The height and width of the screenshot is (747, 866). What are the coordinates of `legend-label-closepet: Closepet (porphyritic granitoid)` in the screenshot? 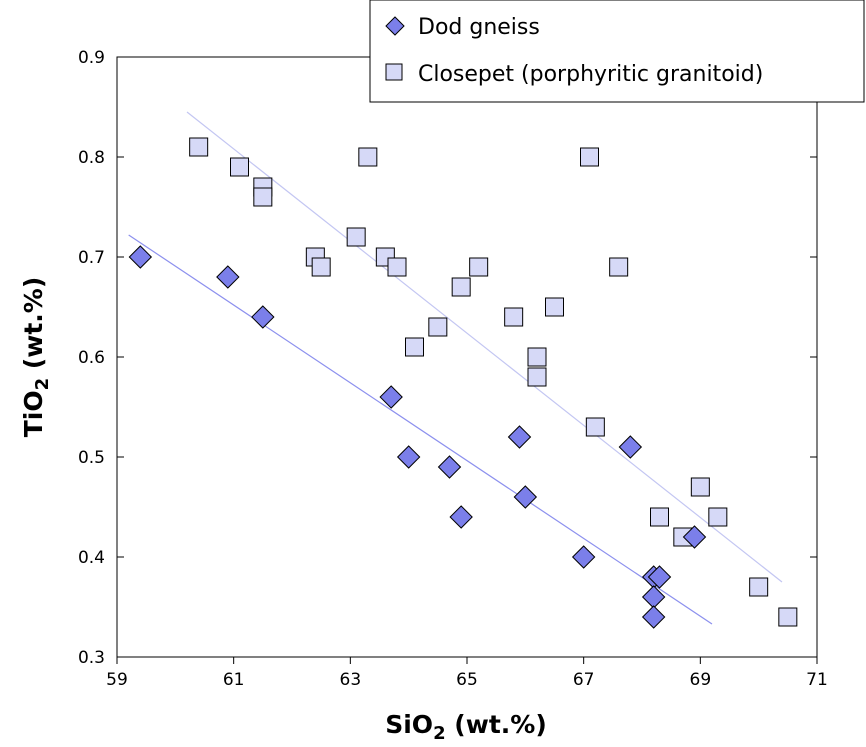 It's located at (590, 74).